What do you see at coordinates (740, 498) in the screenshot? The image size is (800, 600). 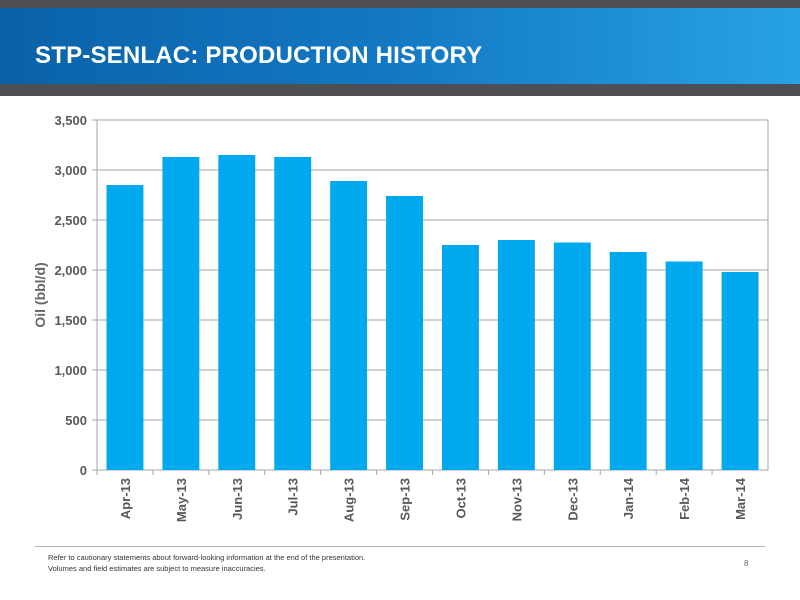 I see `x-tick-label: Mar-14` at bounding box center [740, 498].